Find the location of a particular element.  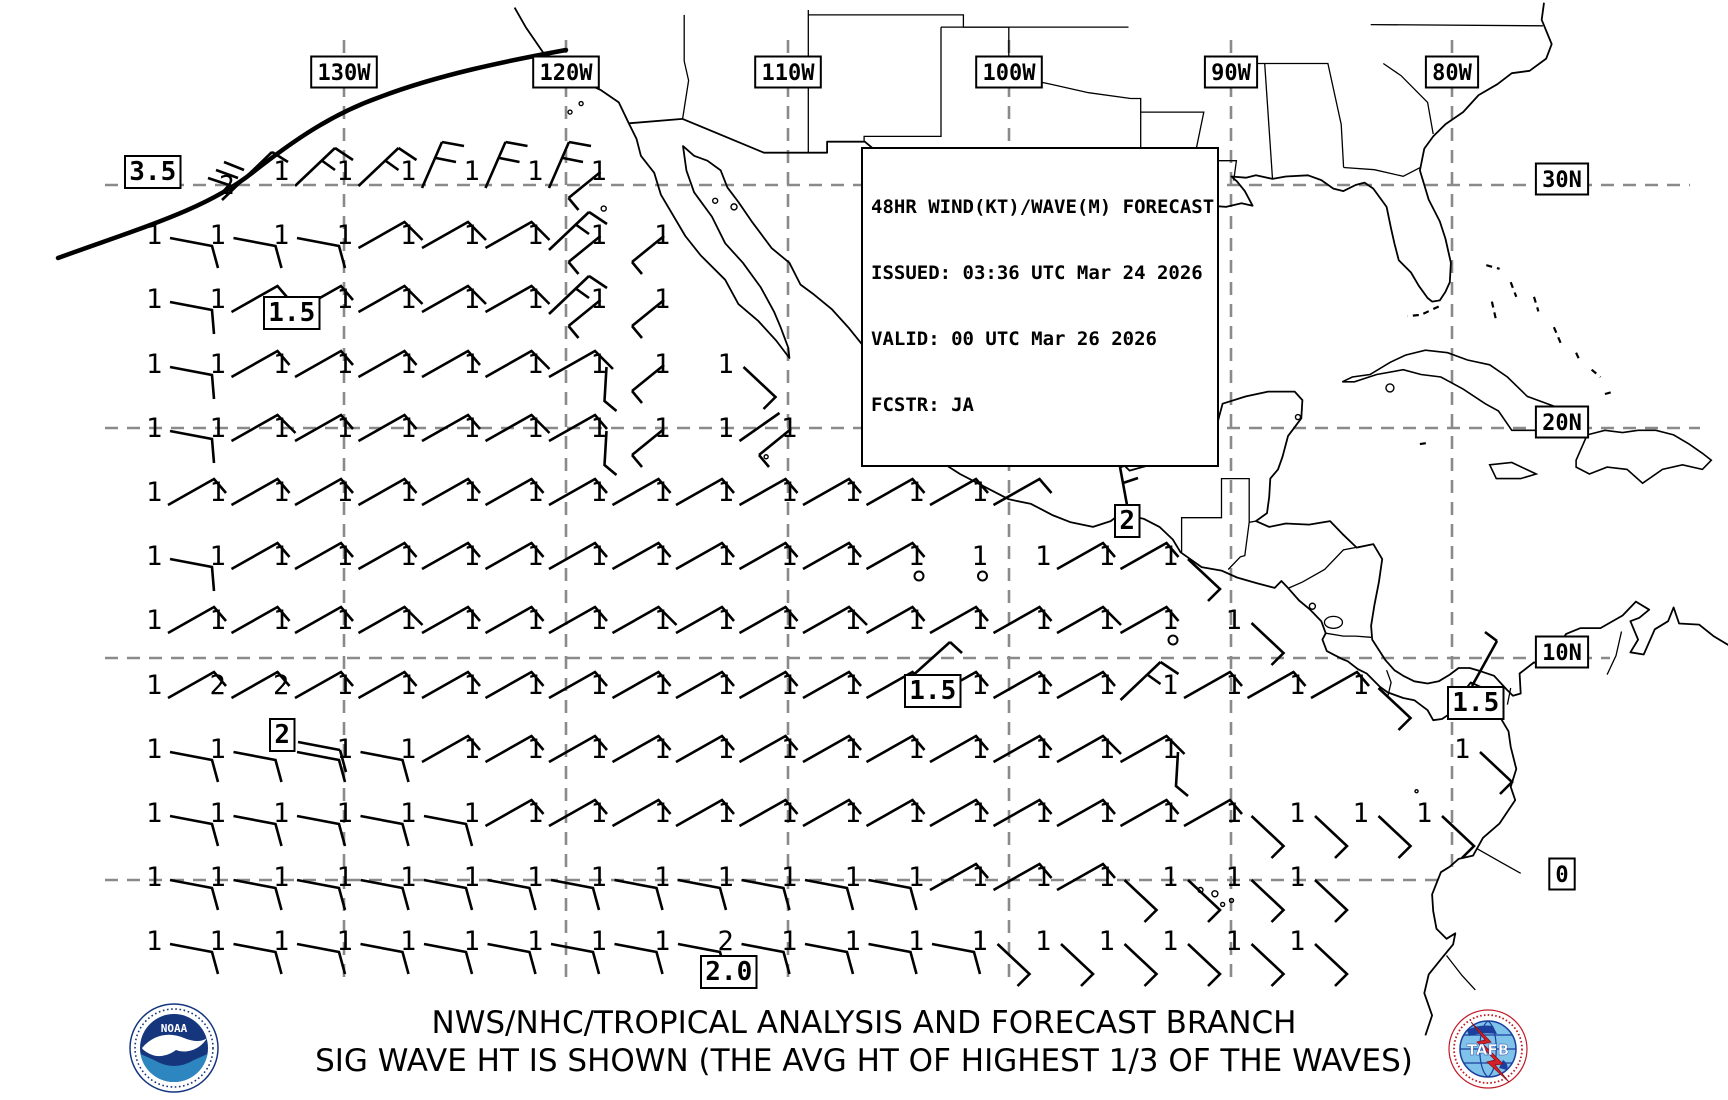

latitude-label-box is located at coordinates (1562, 874).